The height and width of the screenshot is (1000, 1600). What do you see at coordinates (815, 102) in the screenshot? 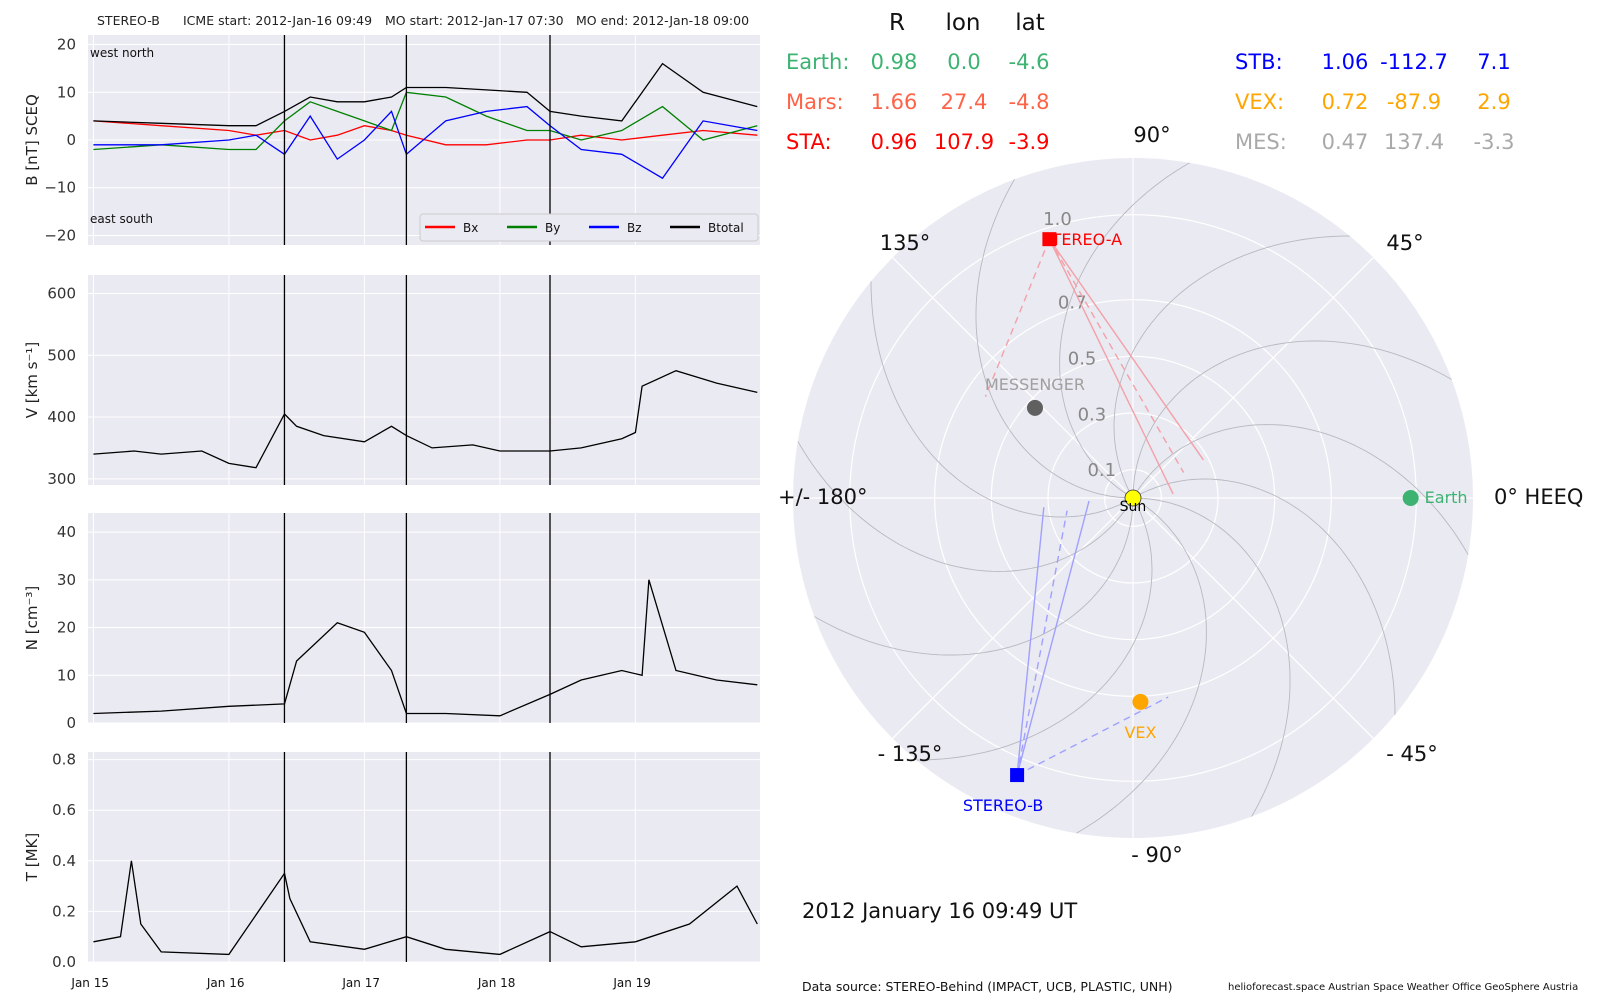
I see `row-name: Mars:` at bounding box center [815, 102].